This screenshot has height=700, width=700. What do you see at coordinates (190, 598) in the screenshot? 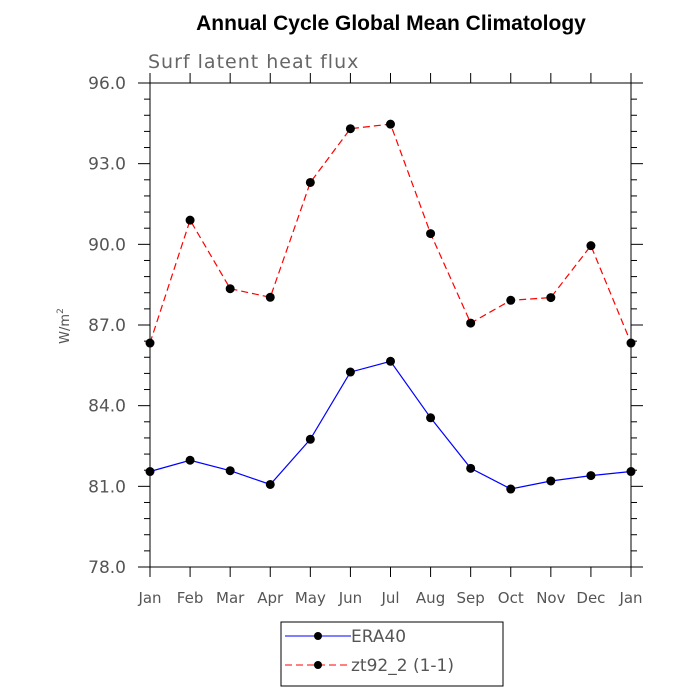
I see `x-tick-label: Feb` at bounding box center [190, 598].